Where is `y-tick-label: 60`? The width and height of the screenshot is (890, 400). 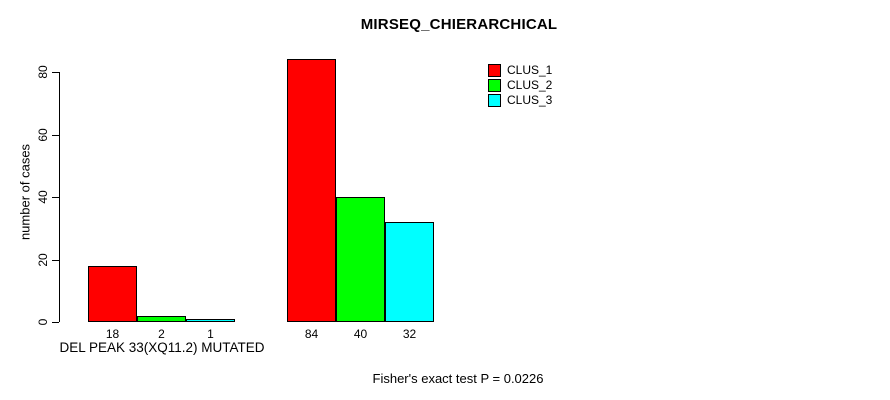 y-tick-label: 60 is located at coordinates (43, 135).